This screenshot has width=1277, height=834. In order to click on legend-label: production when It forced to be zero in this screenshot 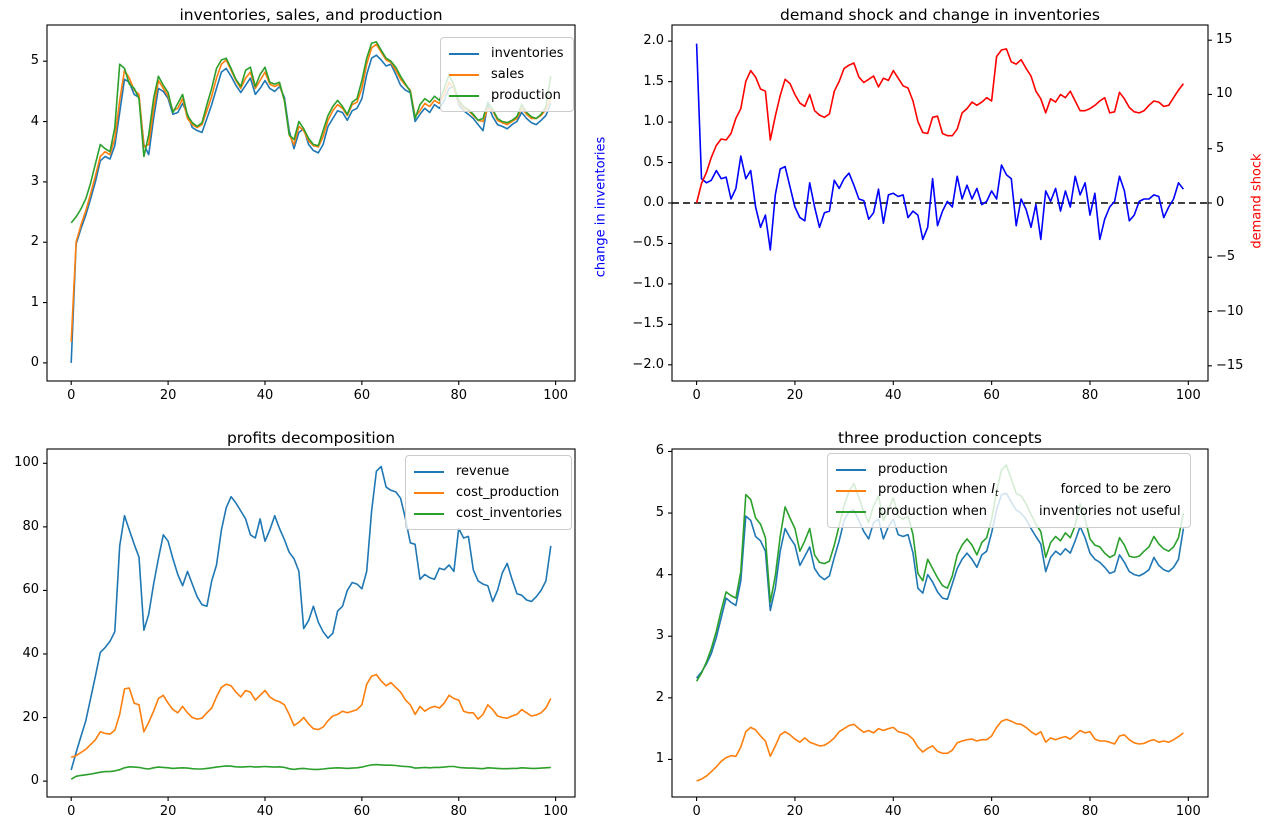, I will do `click(1025, 490)`.